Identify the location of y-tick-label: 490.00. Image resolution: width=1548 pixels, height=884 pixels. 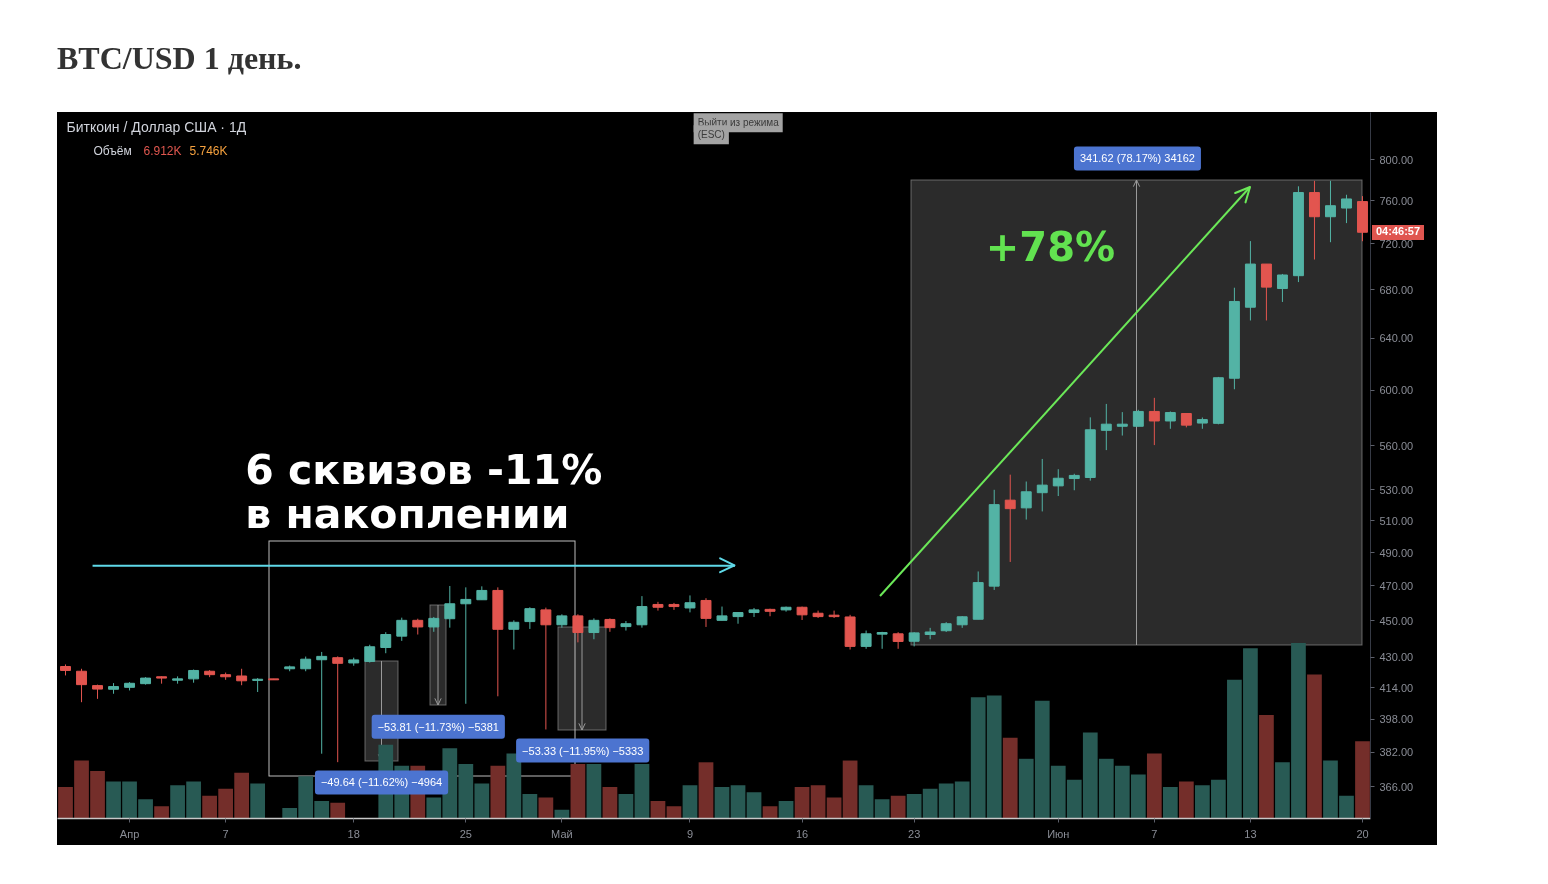
(1396, 552).